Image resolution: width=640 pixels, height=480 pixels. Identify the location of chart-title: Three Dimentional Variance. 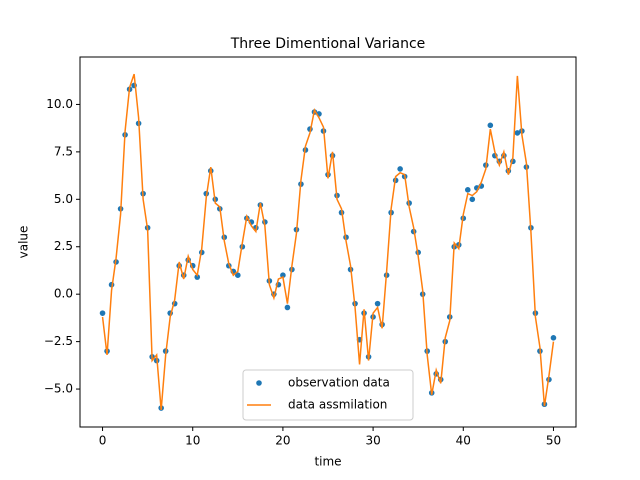
(328, 44).